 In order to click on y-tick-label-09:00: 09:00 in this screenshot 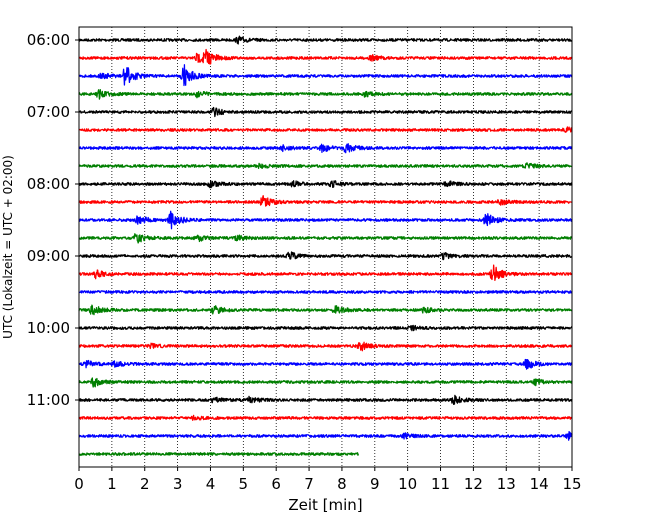, I will do `click(48, 256)`.